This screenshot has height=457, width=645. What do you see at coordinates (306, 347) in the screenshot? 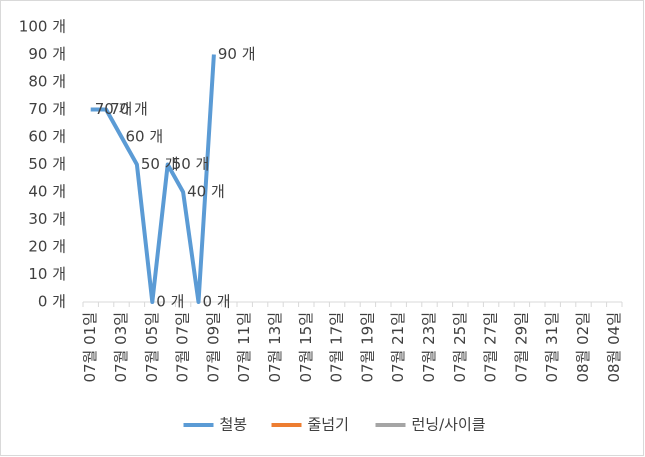
I see `x-tick-label: 07월 15일` at bounding box center [306, 347].